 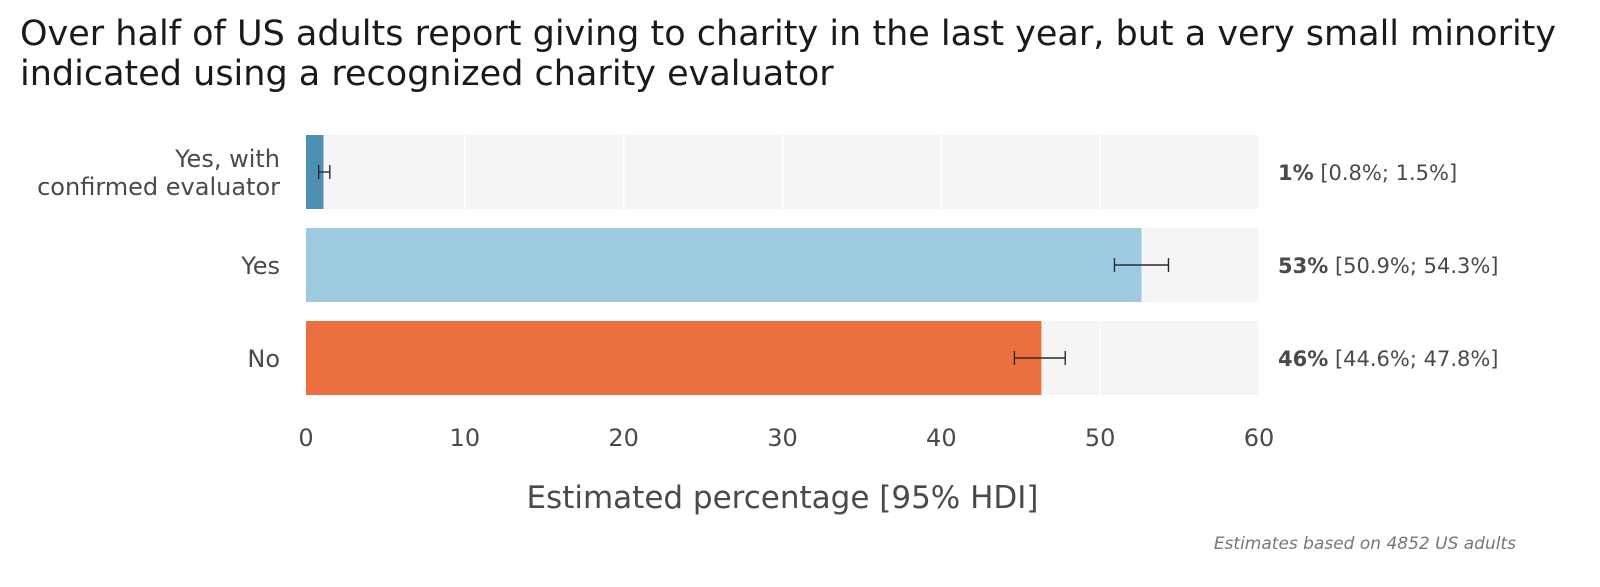 I want to click on data-label-1: 1% [0.8%; 1.5%], so click(x=1367, y=173).